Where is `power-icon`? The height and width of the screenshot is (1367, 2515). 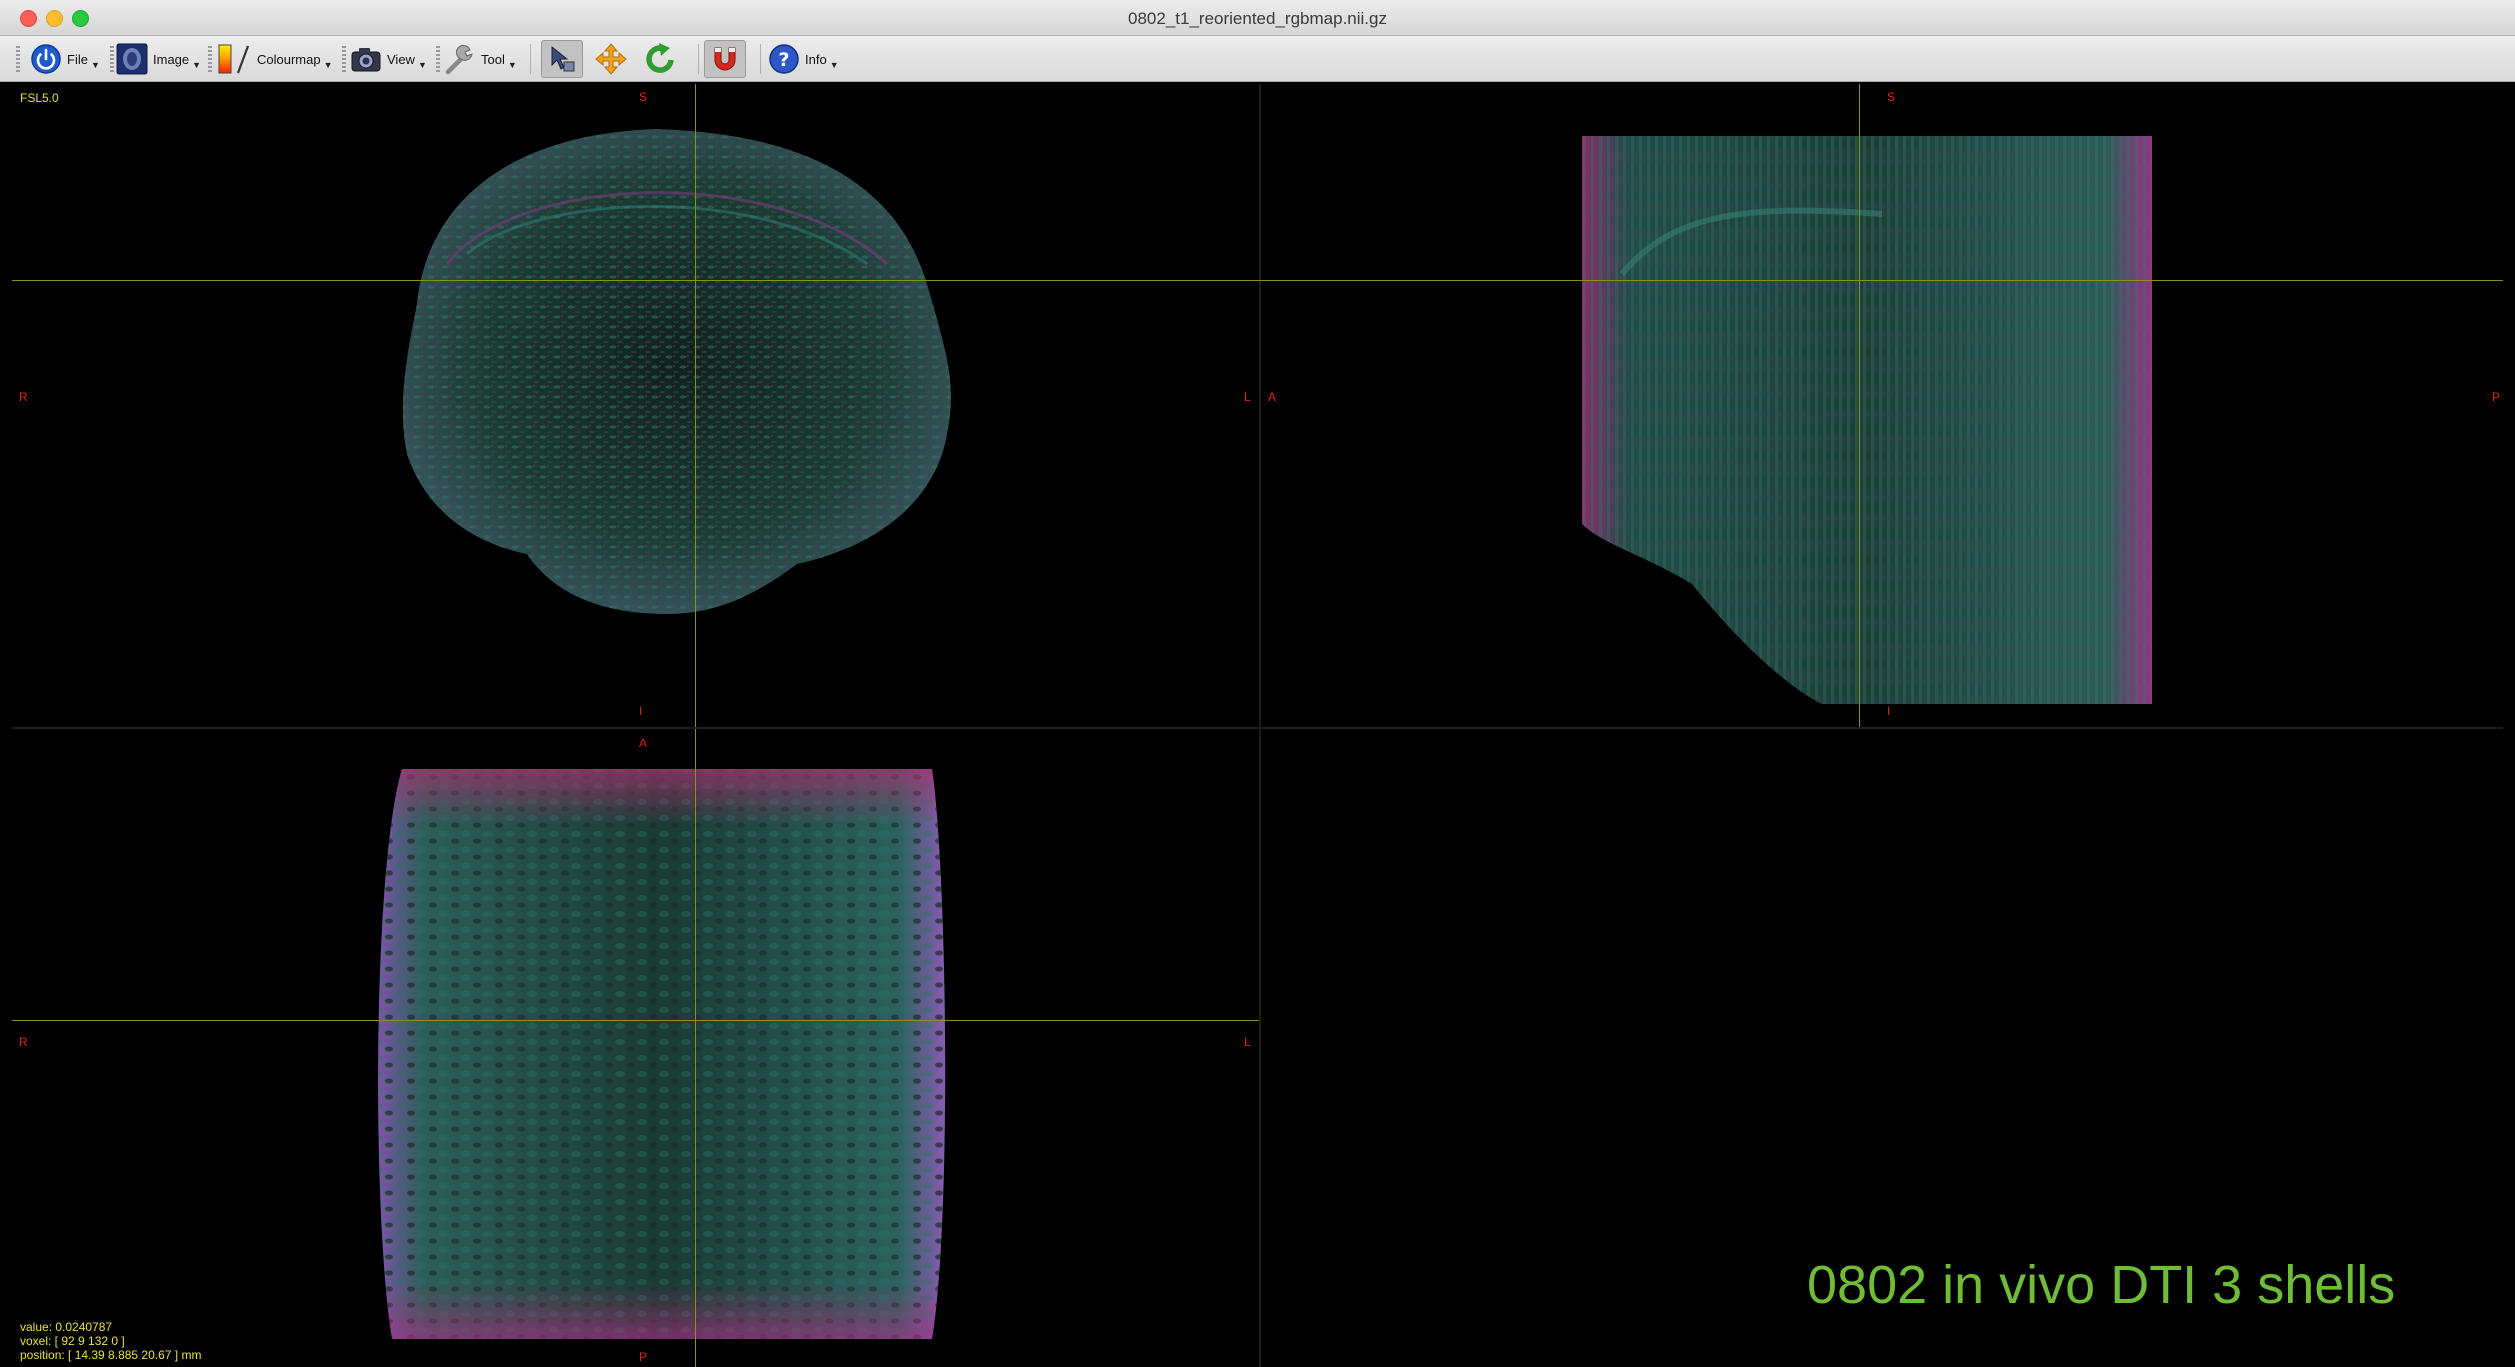
power-icon is located at coordinates (46, 59).